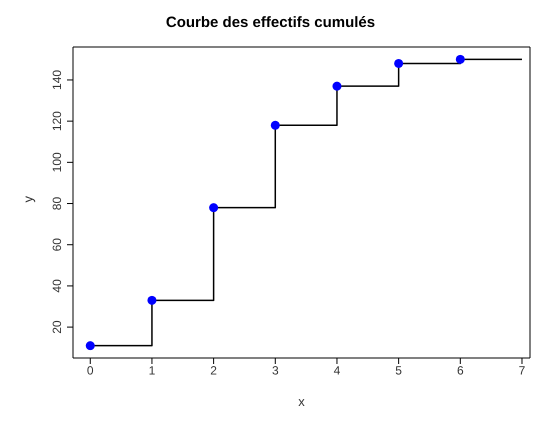 The width and height of the screenshot is (541, 425). I want to click on x-tick-label: 2, so click(214, 371).